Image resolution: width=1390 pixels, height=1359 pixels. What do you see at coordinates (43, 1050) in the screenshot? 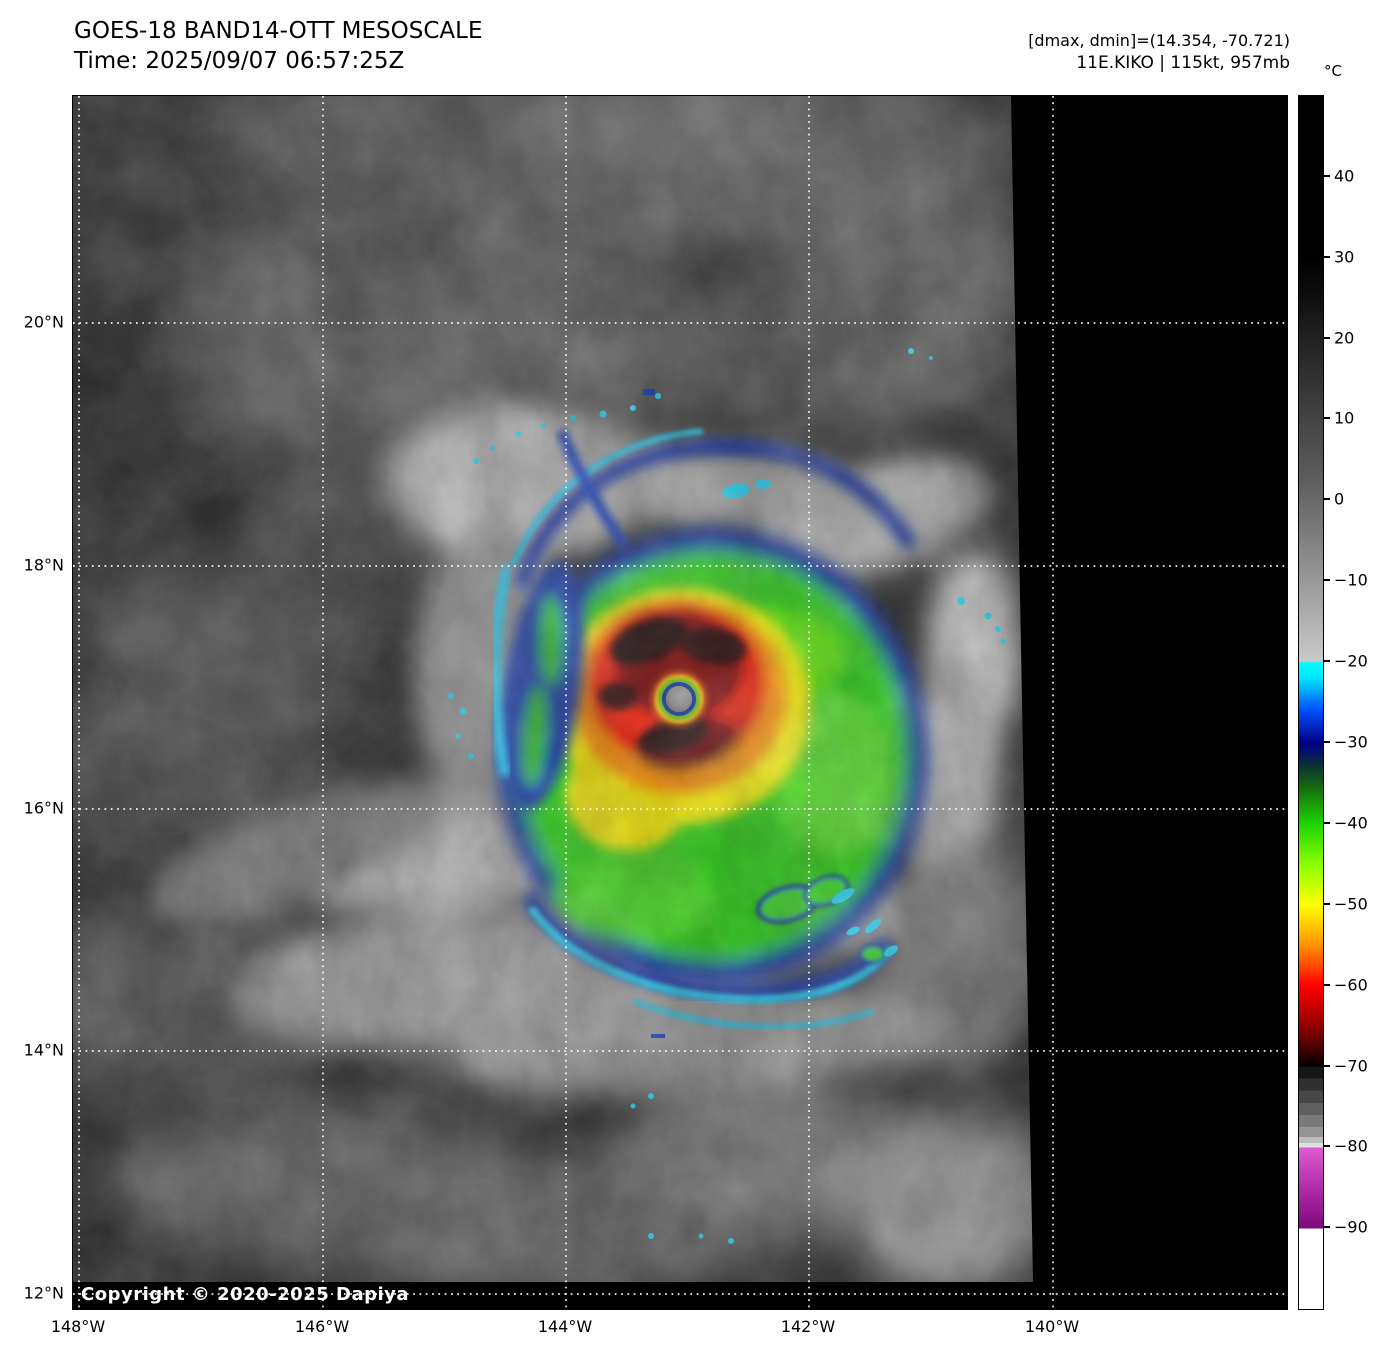
I see `y-axis-label: 14°N` at bounding box center [43, 1050].